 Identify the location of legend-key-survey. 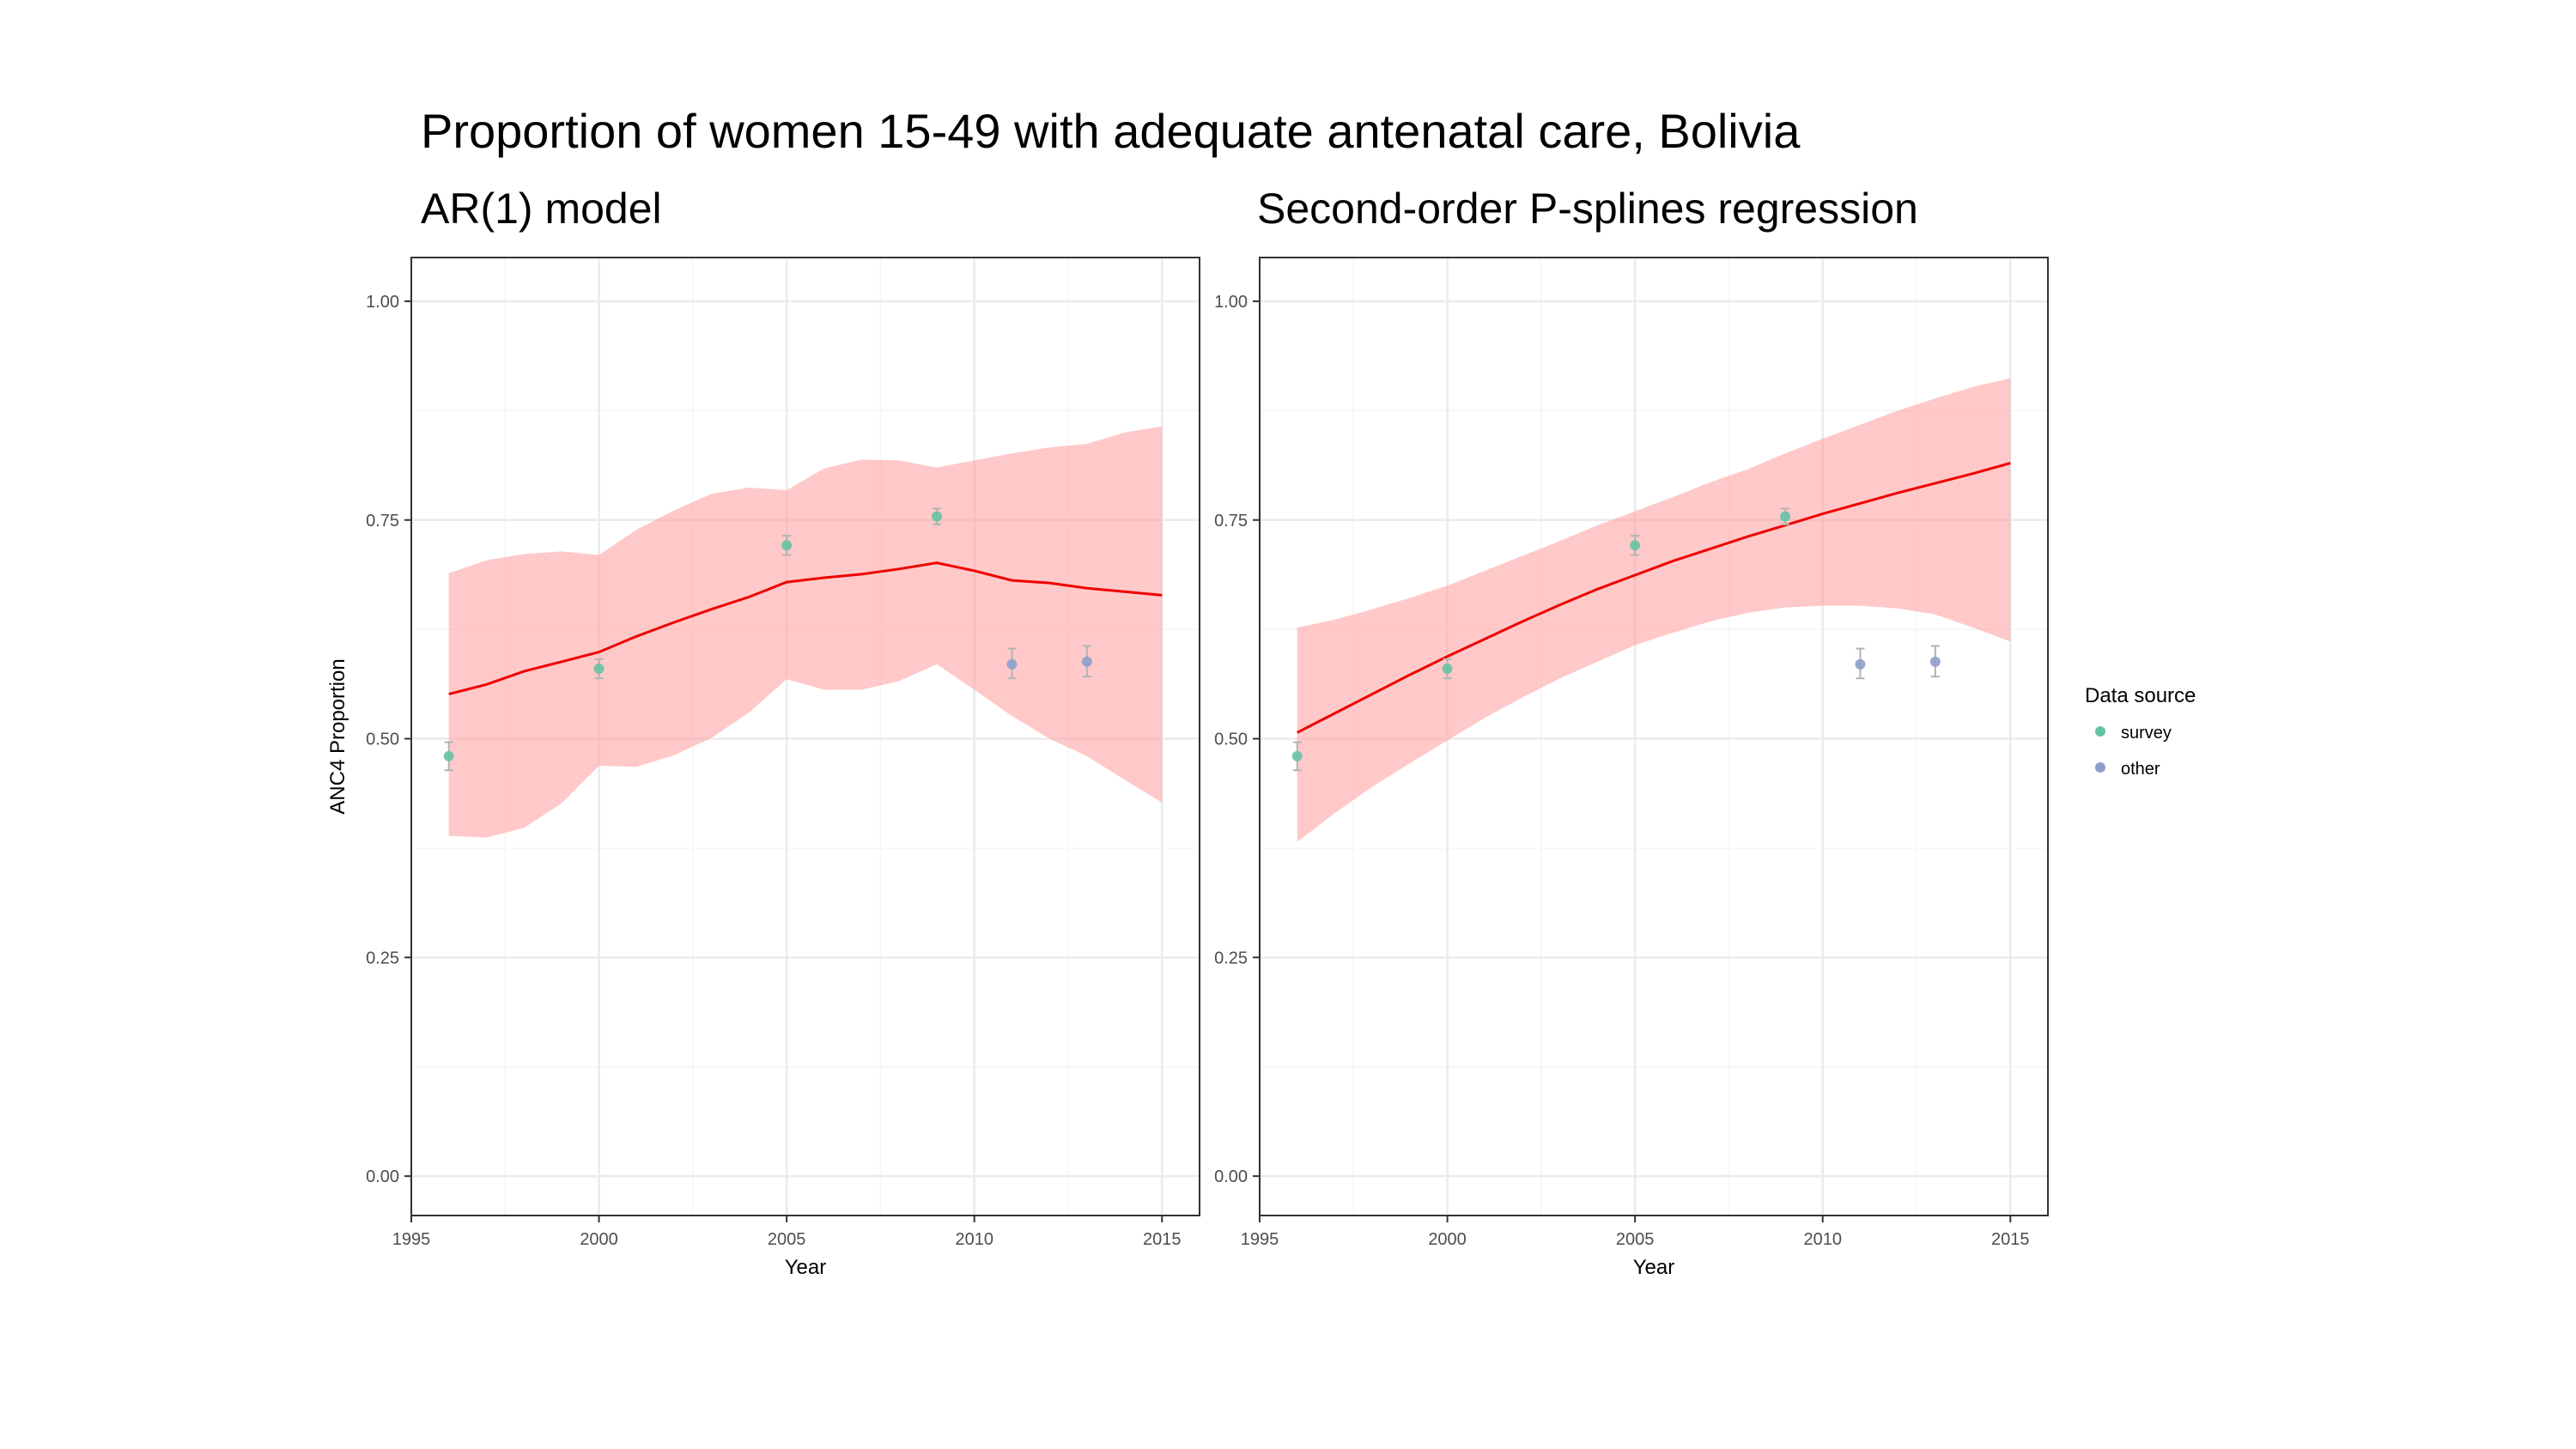
(2100, 731).